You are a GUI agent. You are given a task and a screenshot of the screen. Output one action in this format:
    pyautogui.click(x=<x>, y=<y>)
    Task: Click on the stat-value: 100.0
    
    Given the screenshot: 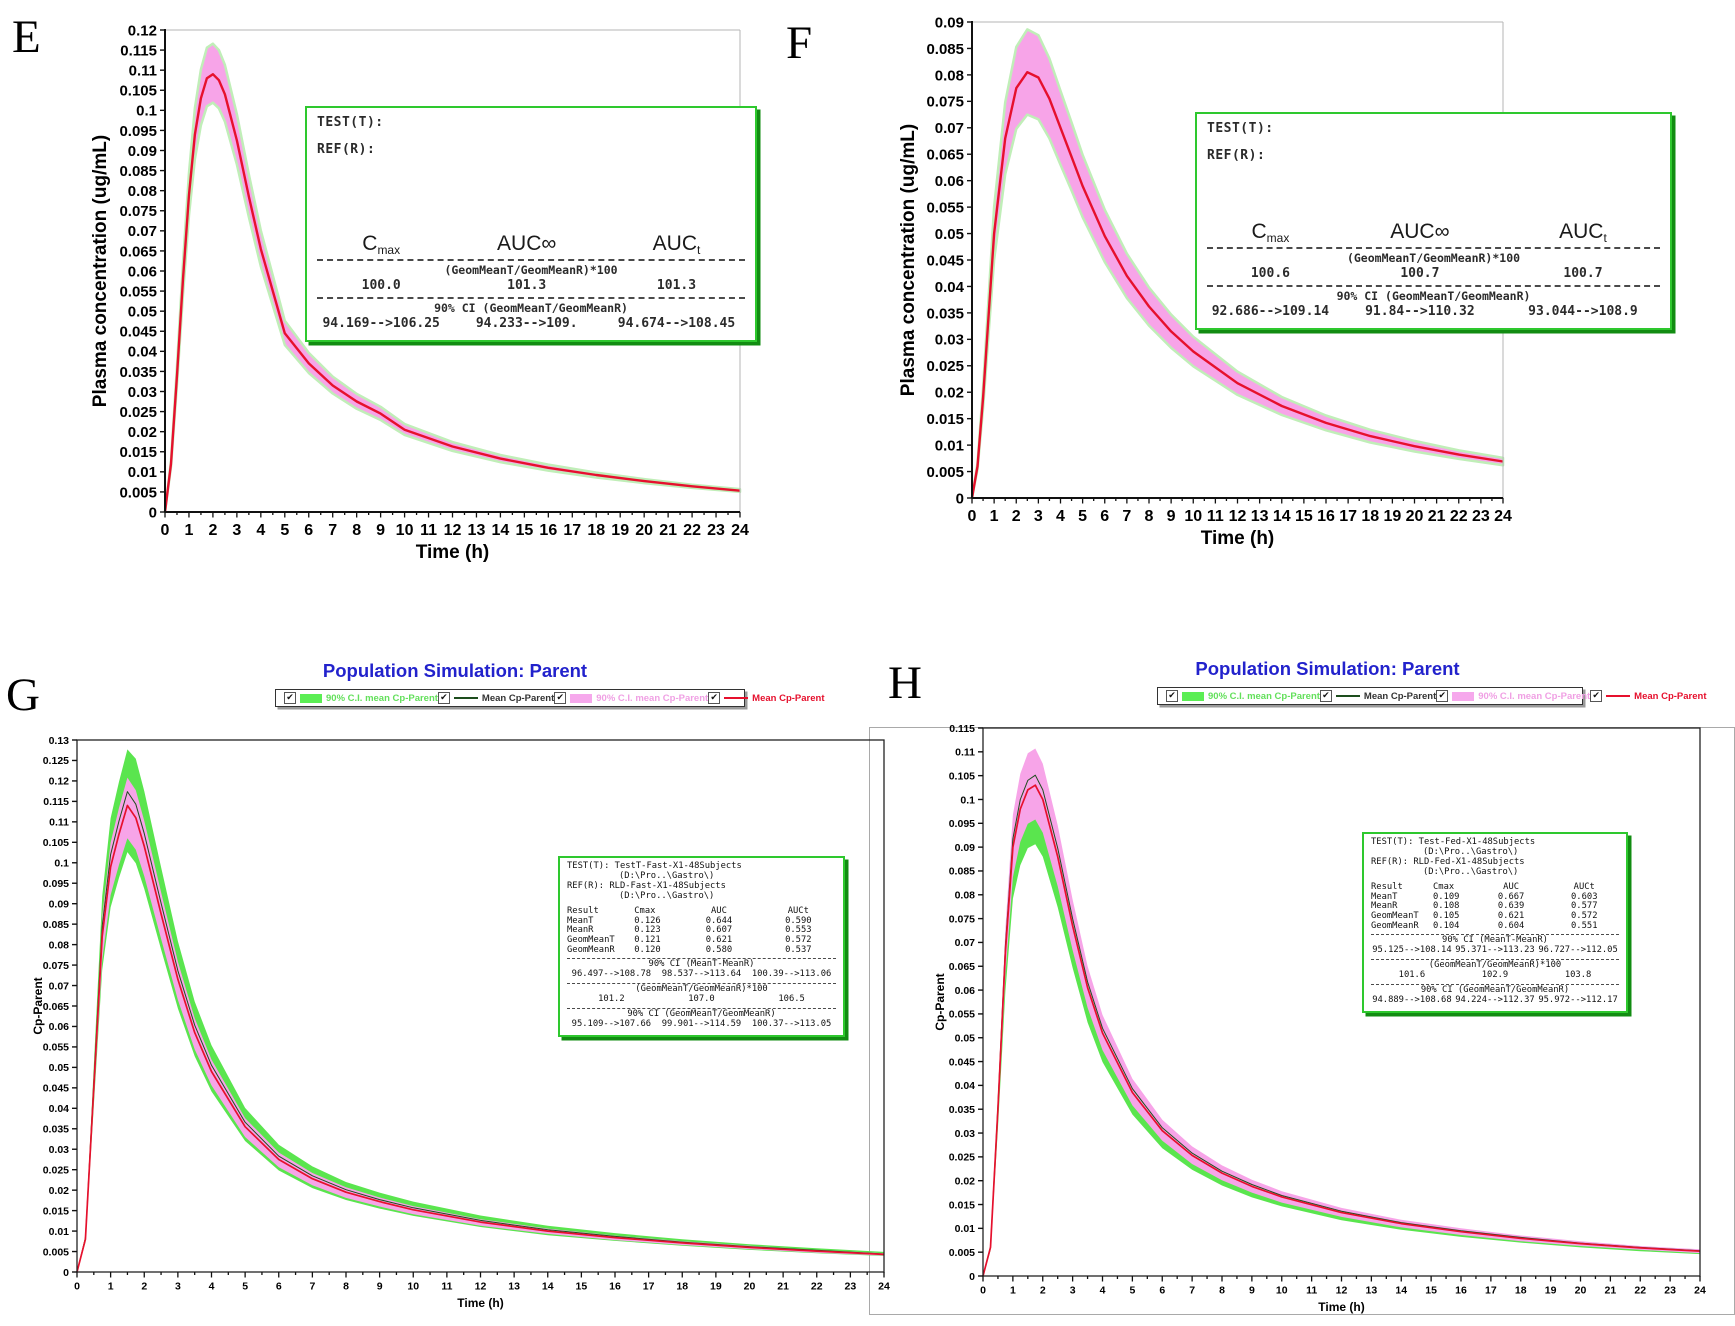 What is the action you would take?
    pyautogui.click(x=381, y=285)
    